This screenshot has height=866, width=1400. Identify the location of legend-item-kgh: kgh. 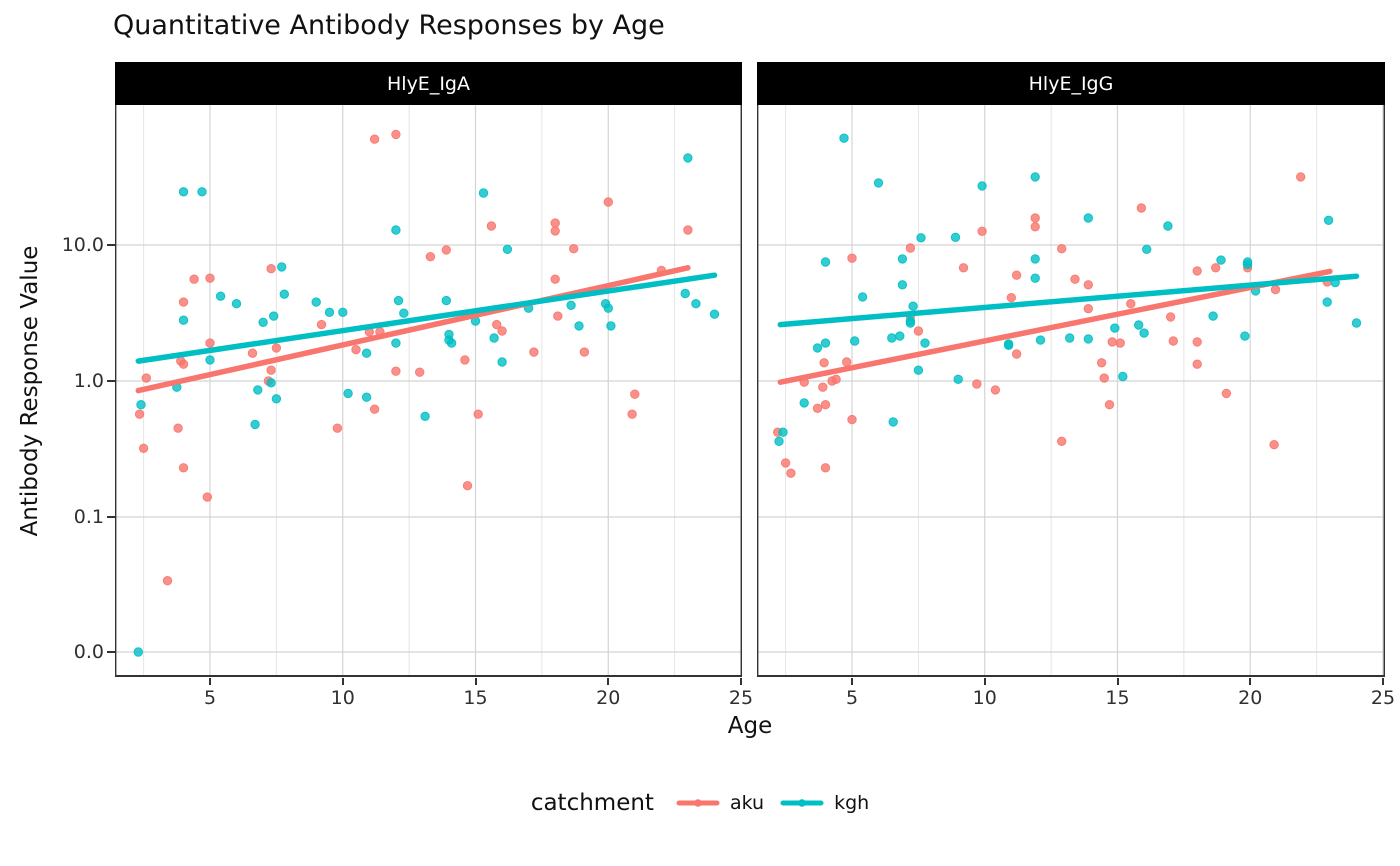
(824, 803).